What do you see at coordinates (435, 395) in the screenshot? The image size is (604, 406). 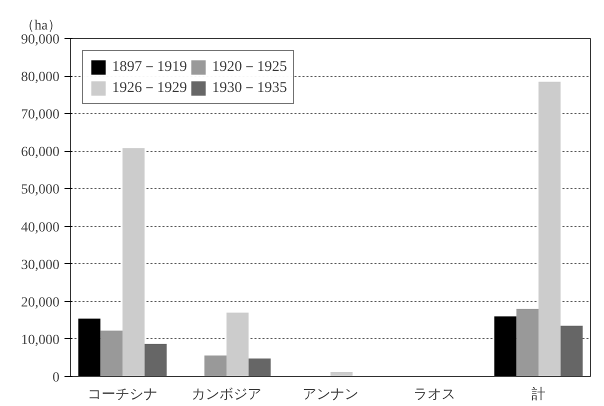 I see `x-tick-label: ラオス` at bounding box center [435, 395].